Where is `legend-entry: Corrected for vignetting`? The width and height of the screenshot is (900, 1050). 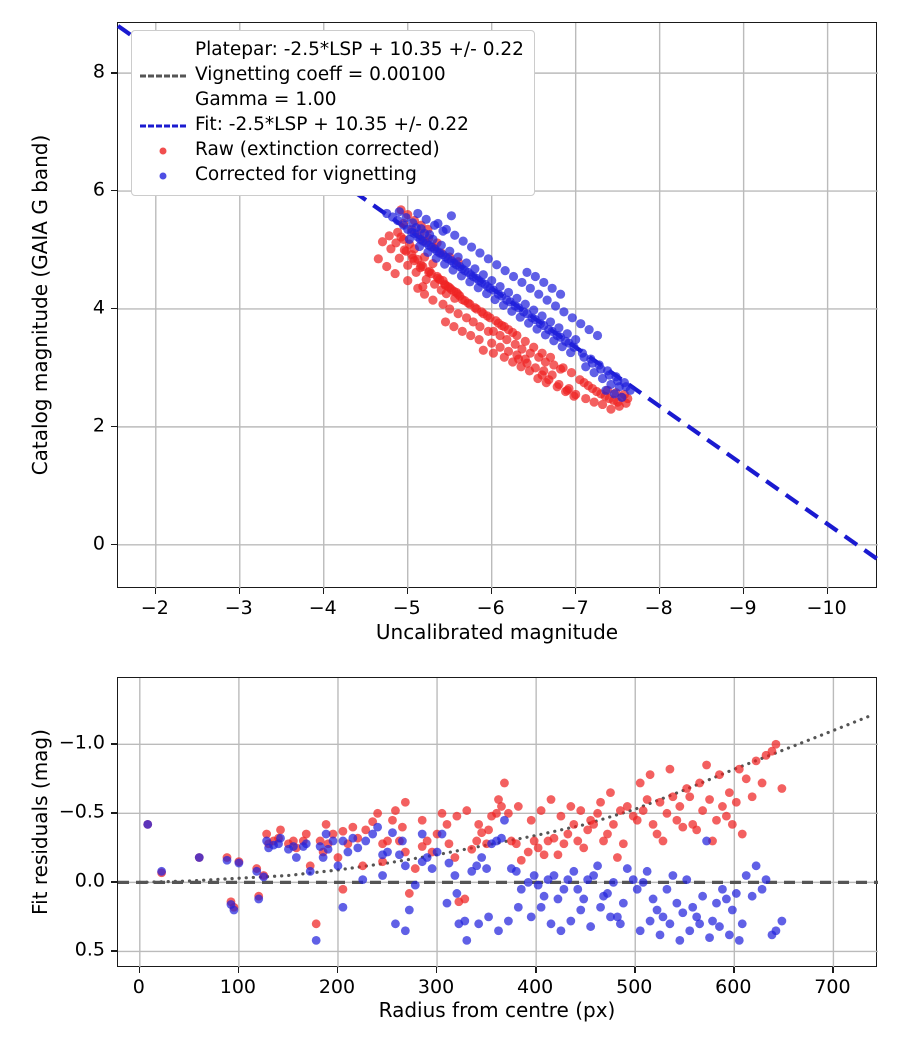
legend-entry: Corrected for vignetting is located at coordinates (332, 175).